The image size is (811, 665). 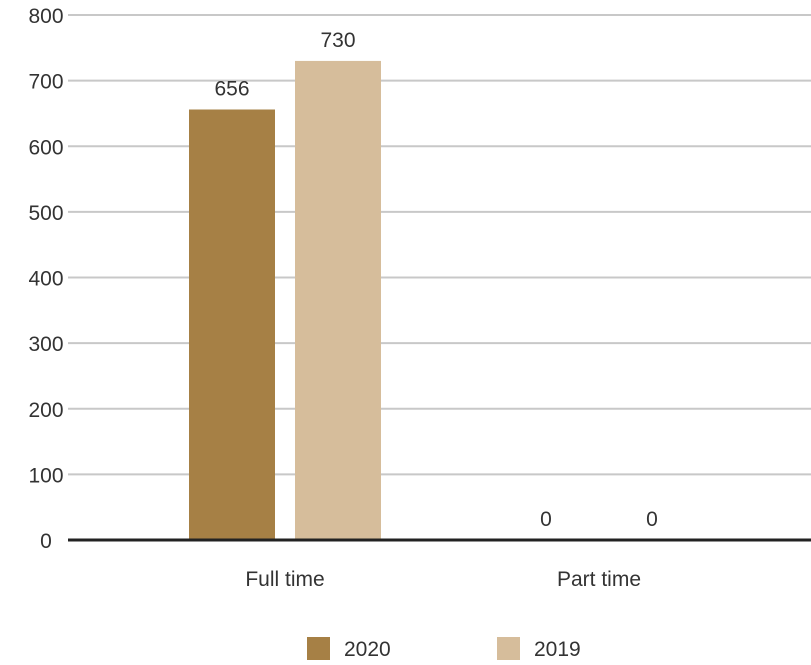 What do you see at coordinates (45, 279) in the screenshot?
I see `y-tick-label: 400` at bounding box center [45, 279].